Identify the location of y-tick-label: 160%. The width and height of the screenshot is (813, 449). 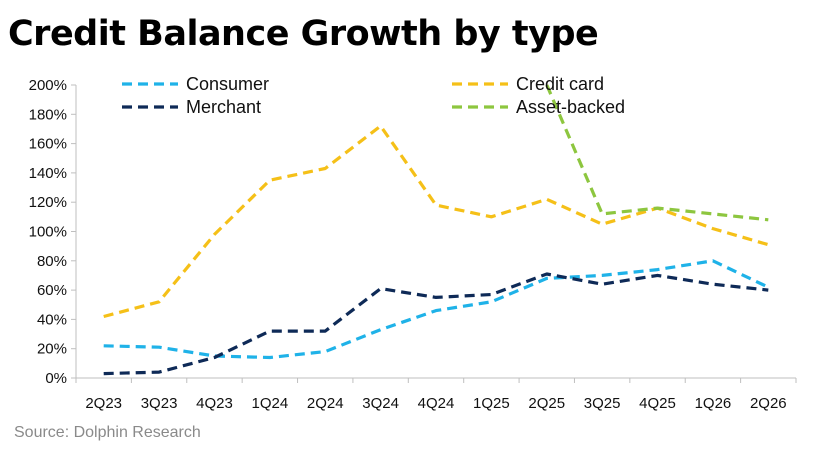
(48, 144).